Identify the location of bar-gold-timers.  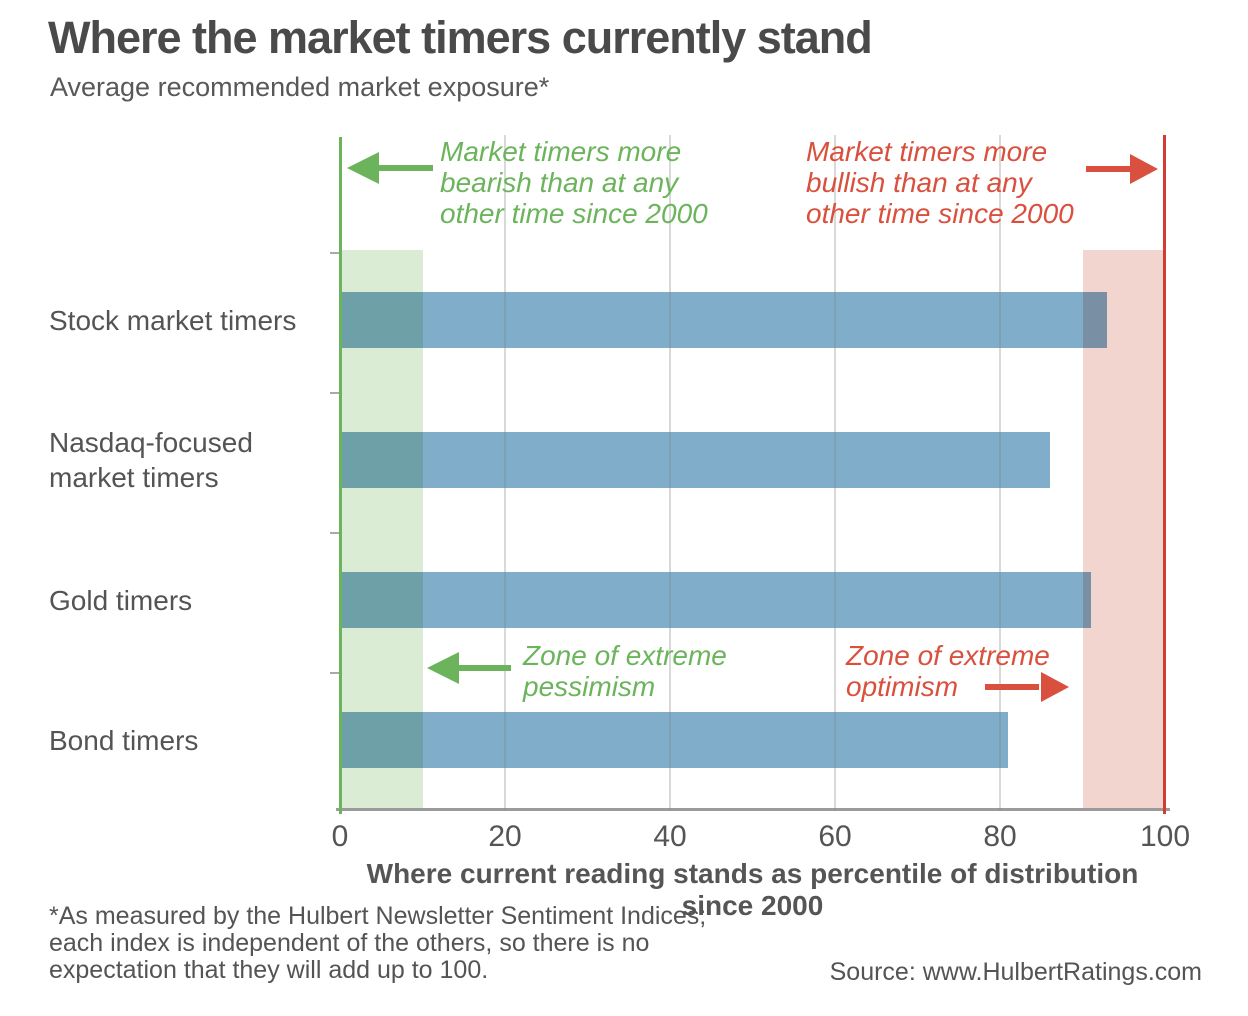
(715, 600).